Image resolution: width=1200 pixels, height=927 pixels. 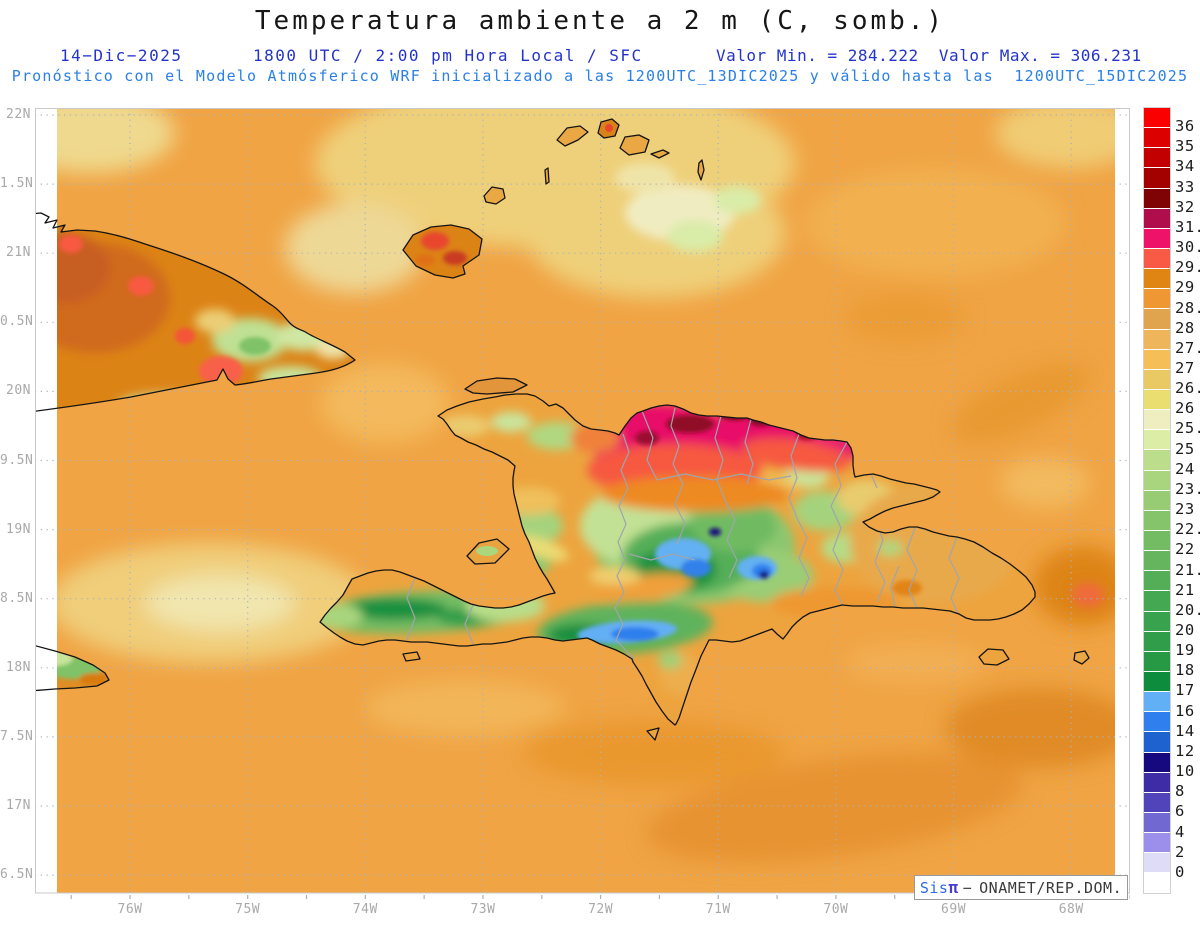 What do you see at coordinates (1187, 347) in the screenshot?
I see `colorbar-label: 27.5` at bounding box center [1187, 347].